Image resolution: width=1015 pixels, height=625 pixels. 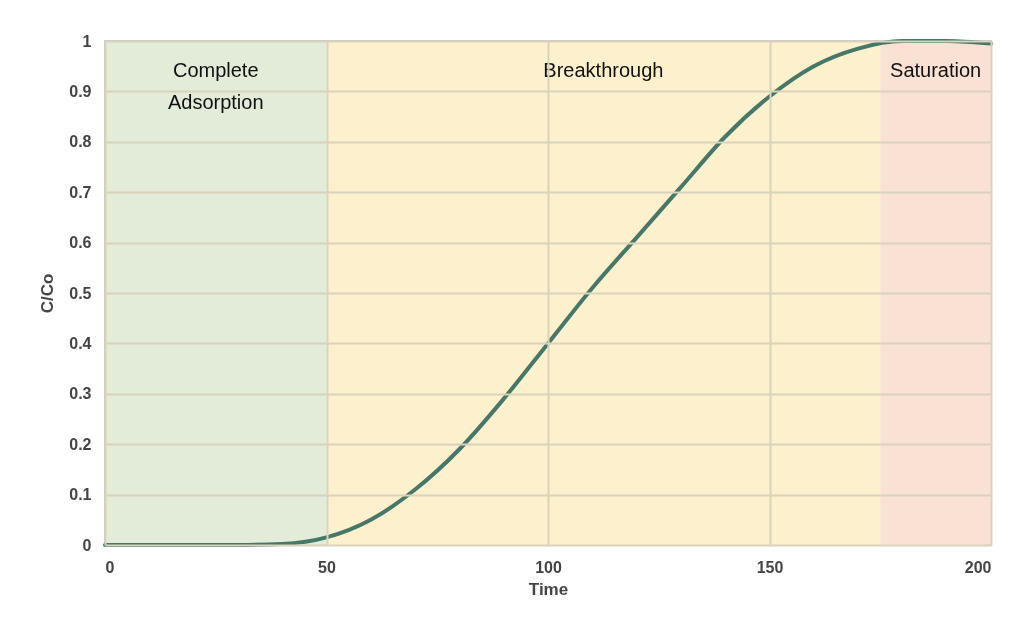 What do you see at coordinates (87, 545) in the screenshot?
I see `y-tick-label: 0` at bounding box center [87, 545].